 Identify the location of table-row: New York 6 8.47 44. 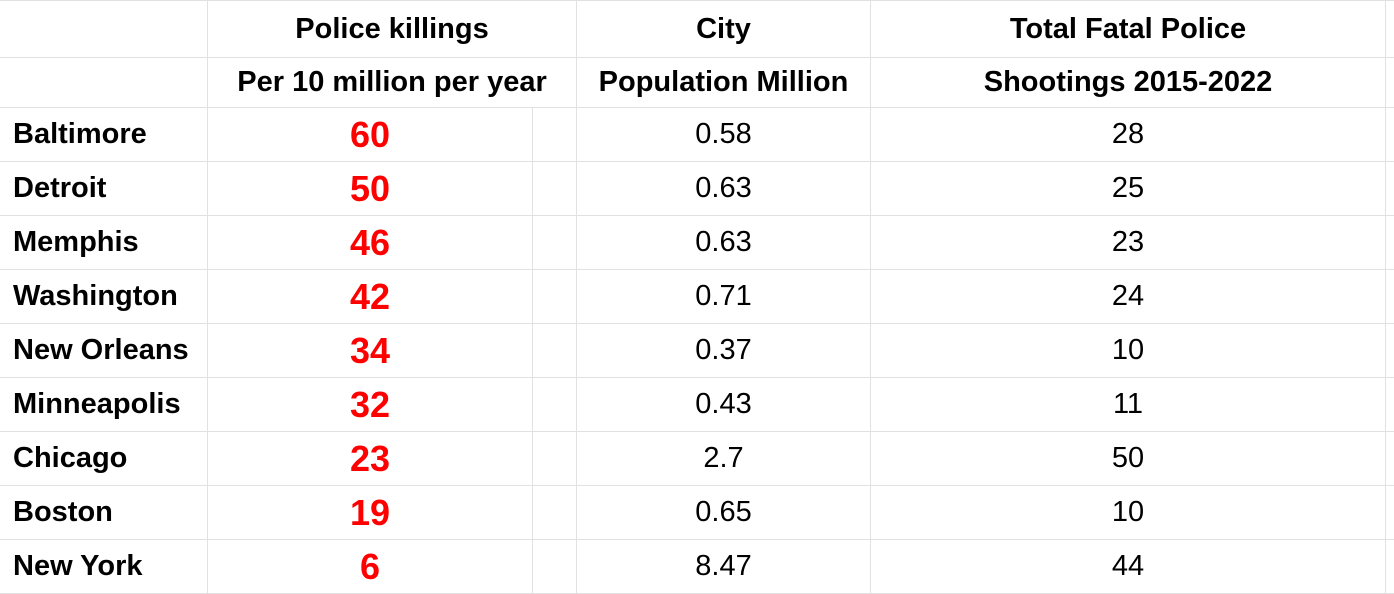
(697, 567).